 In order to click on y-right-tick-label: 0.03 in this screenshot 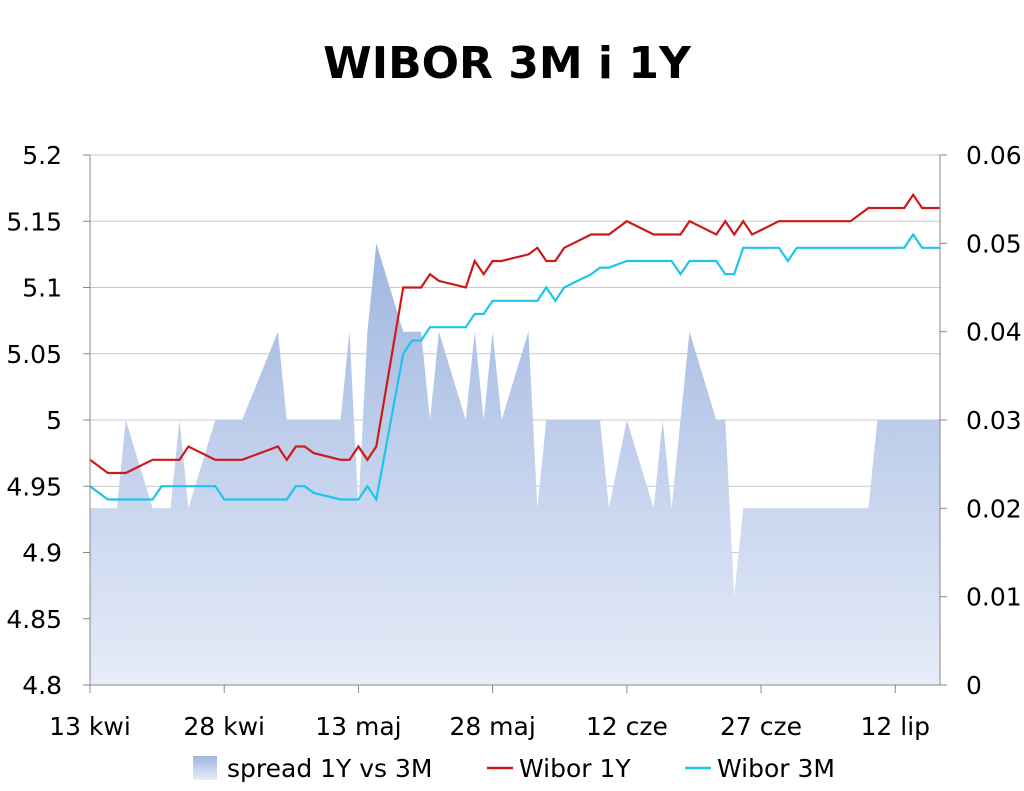, I will do `click(994, 420)`.